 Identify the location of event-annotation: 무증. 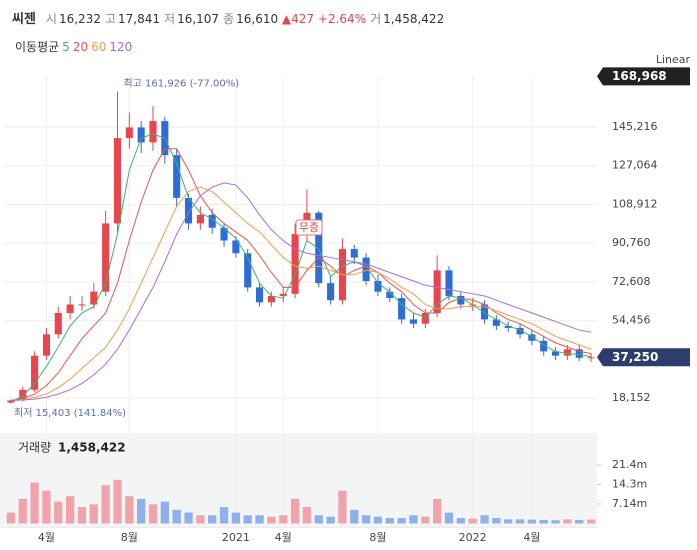
(309, 227).